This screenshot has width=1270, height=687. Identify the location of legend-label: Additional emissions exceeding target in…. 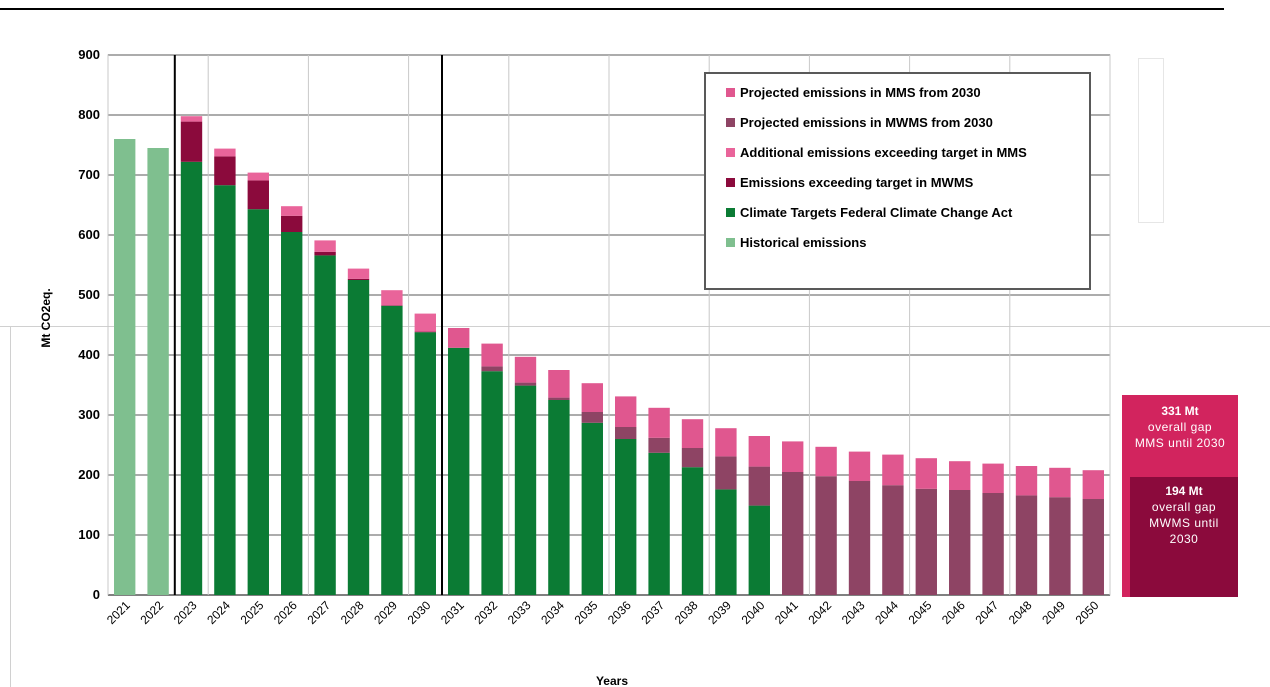
(883, 152).